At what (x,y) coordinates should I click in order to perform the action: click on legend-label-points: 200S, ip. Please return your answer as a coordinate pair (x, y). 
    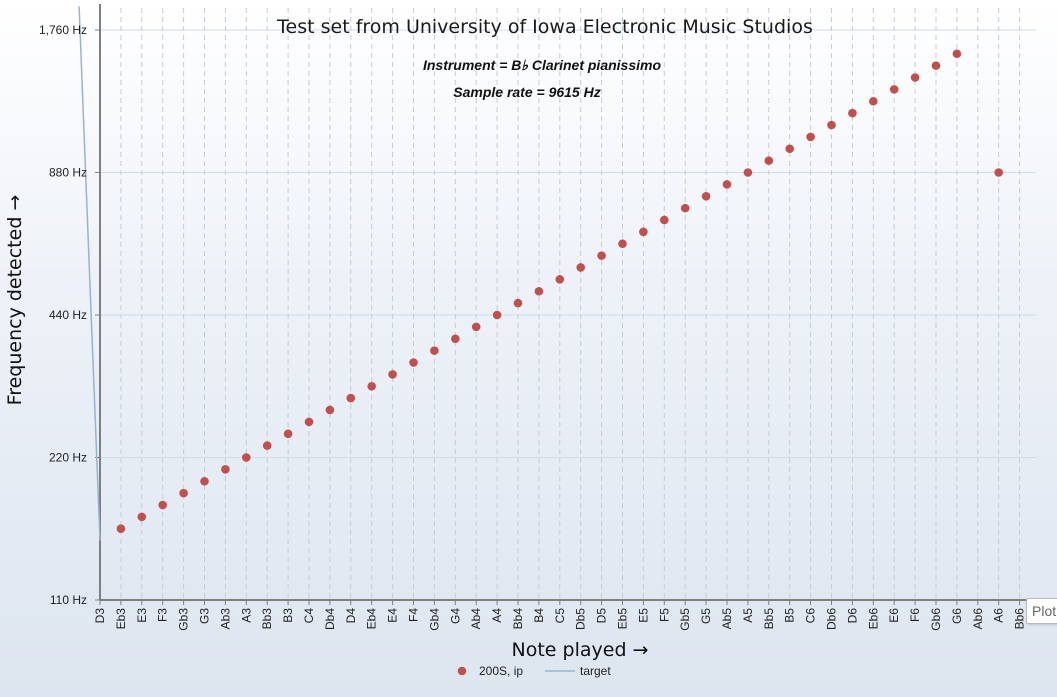
    Looking at the image, I should click on (501, 671).